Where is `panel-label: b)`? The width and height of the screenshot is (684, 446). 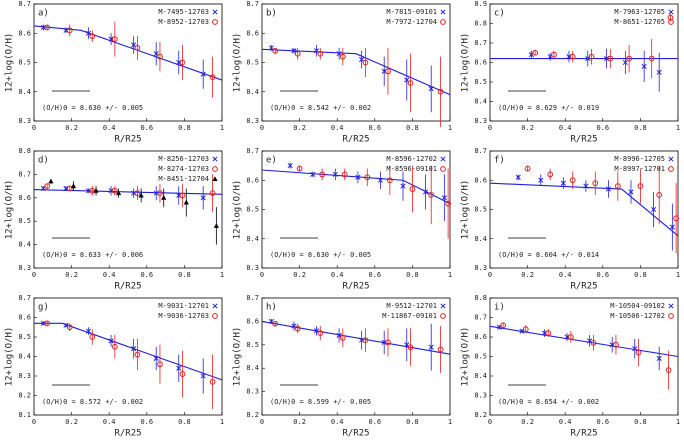 panel-label: b) is located at coordinates (271, 14).